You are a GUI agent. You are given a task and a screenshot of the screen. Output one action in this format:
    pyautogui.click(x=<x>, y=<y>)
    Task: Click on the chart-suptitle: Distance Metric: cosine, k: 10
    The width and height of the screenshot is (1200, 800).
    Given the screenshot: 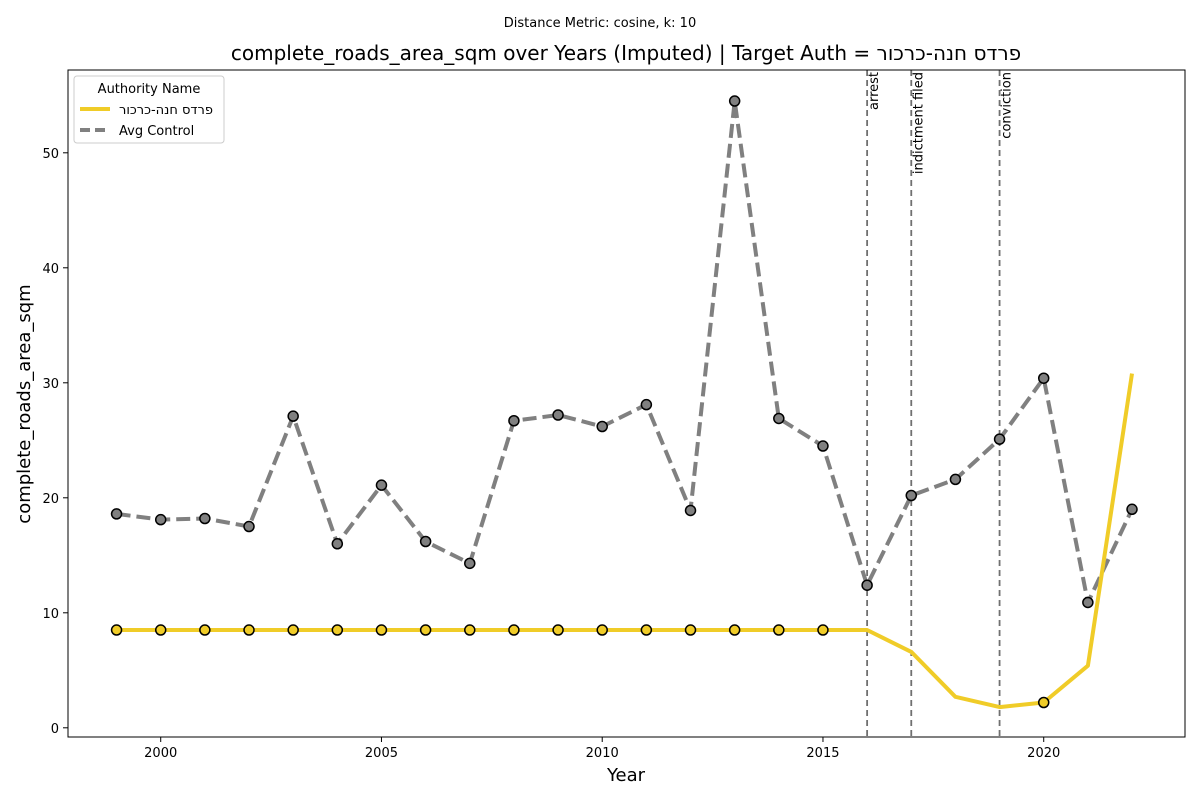 What is the action you would take?
    pyautogui.click(x=600, y=23)
    